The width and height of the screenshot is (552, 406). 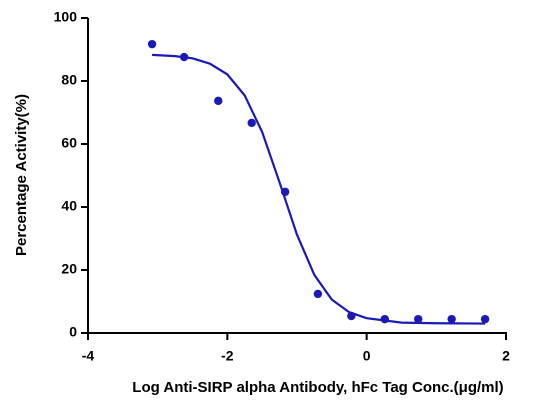 What do you see at coordinates (506, 356) in the screenshot?
I see `x-tick-label: 2` at bounding box center [506, 356].